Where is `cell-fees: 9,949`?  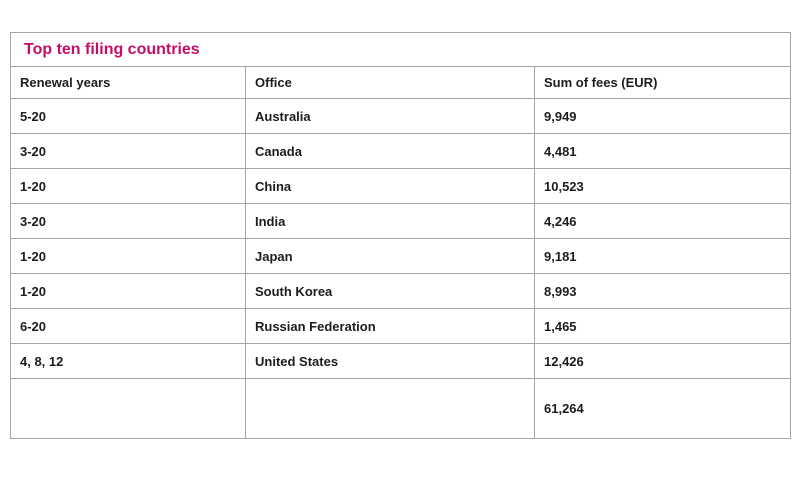
cell-fees: 9,949 is located at coordinates (662, 116).